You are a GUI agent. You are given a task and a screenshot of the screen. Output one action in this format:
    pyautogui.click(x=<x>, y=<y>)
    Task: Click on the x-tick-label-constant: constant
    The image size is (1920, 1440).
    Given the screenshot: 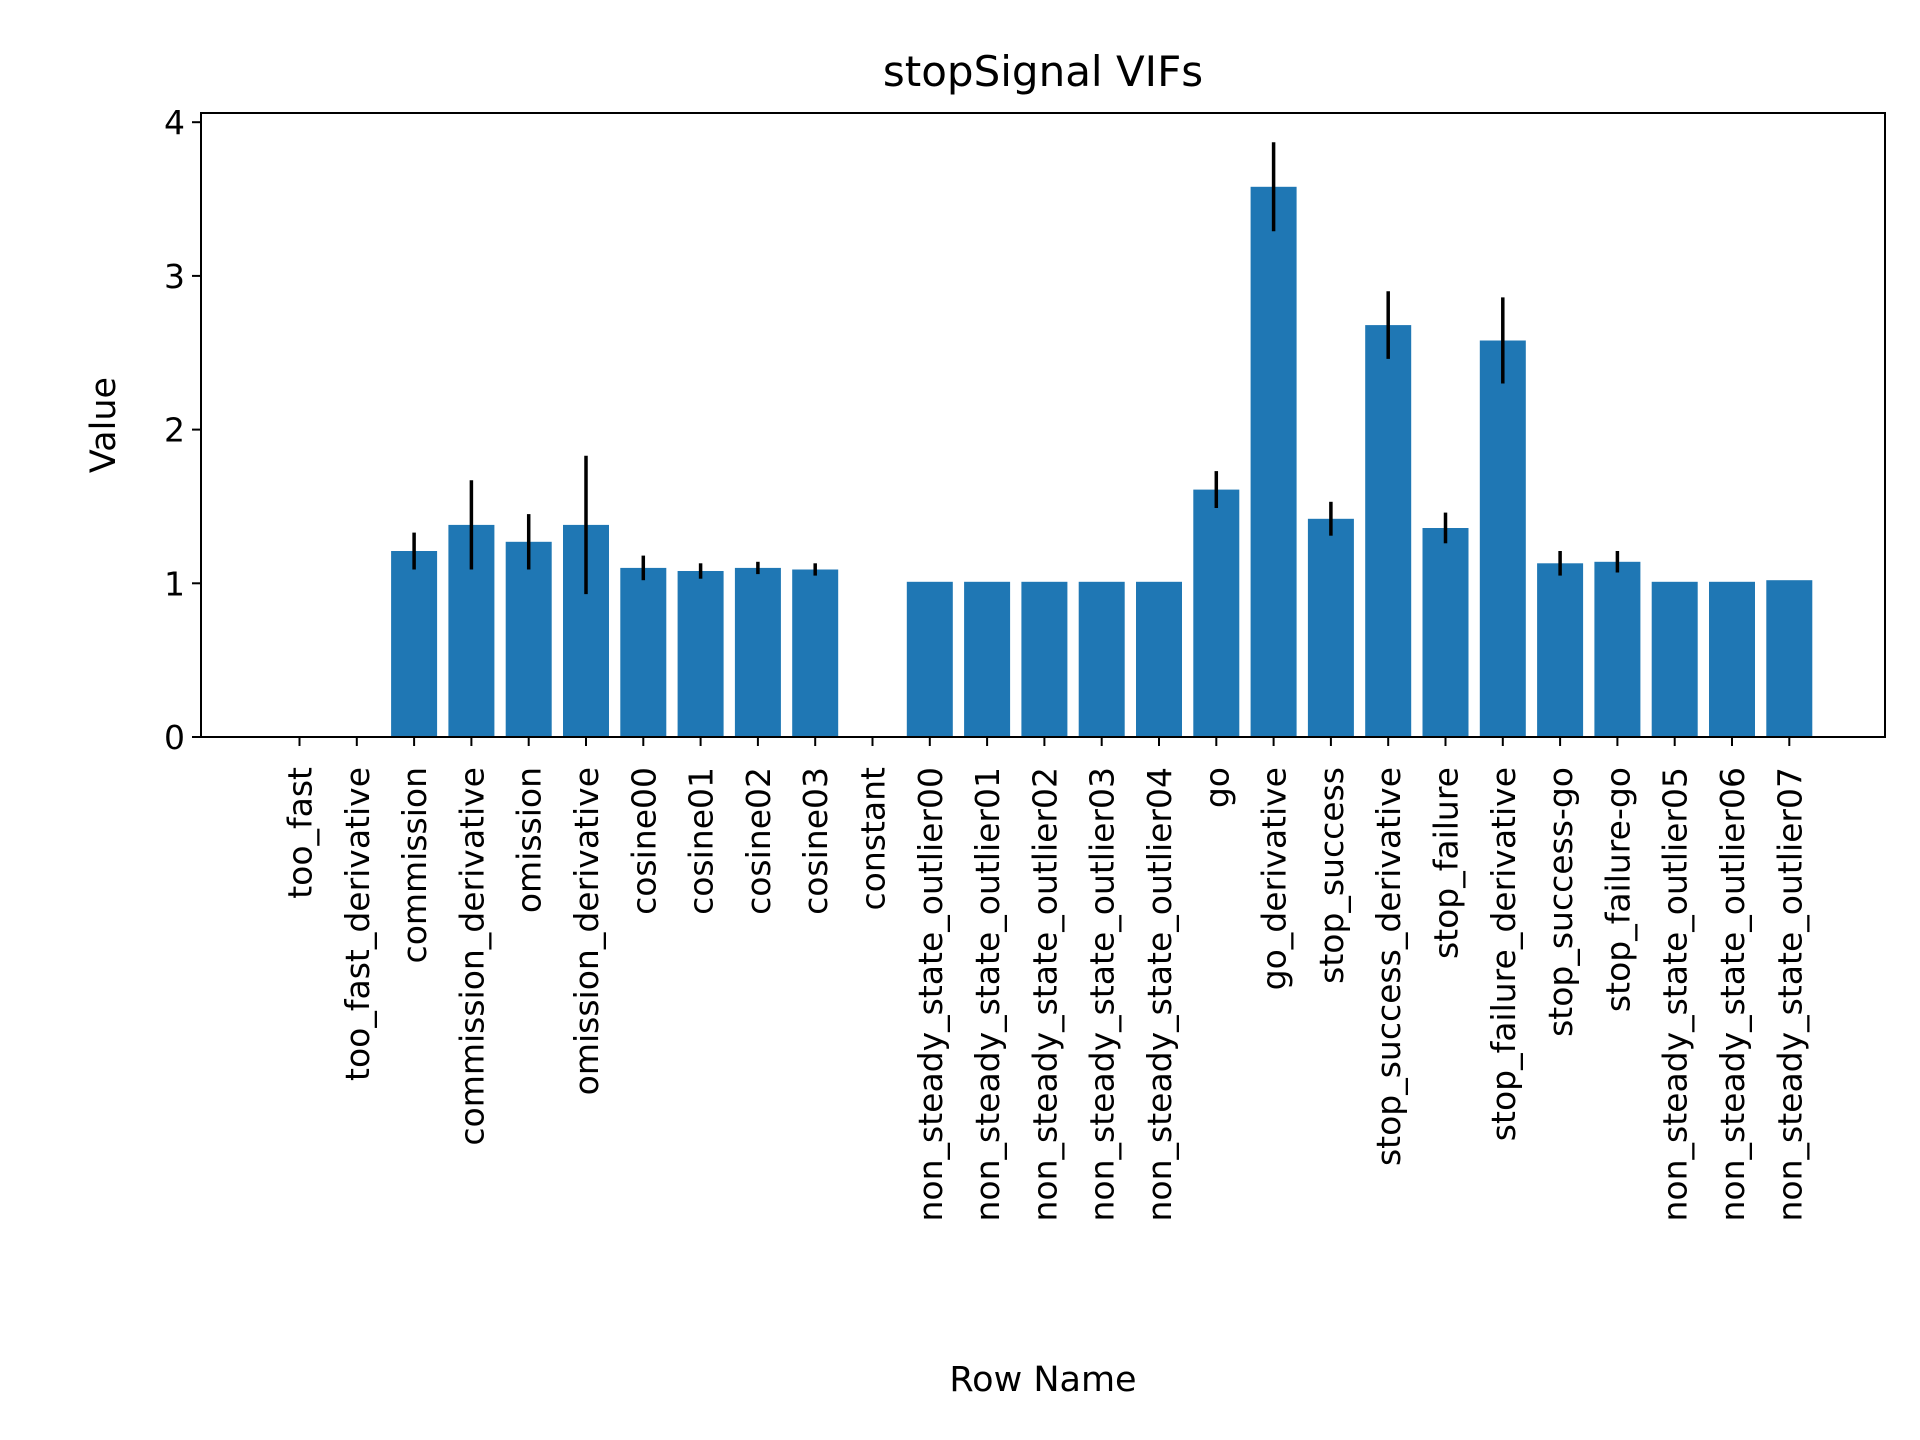 What is the action you would take?
    pyautogui.click(x=873, y=839)
    